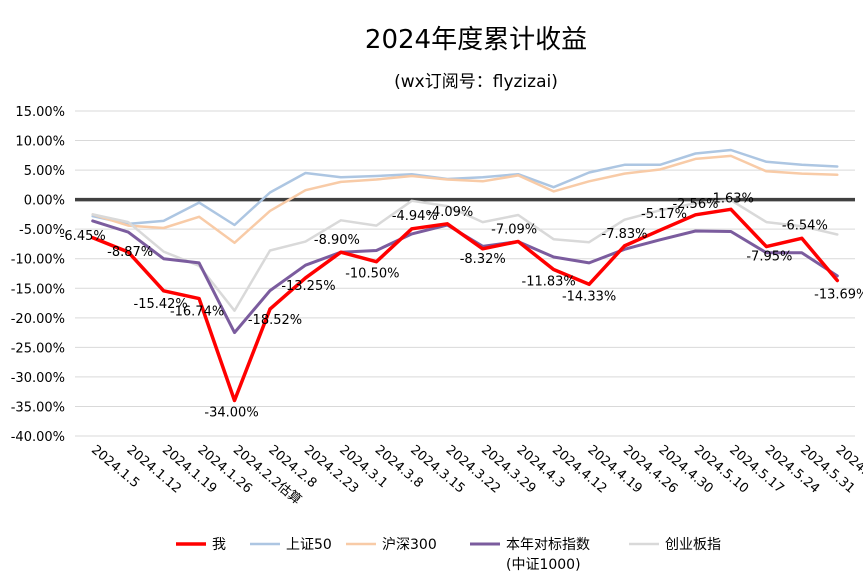 The height and width of the screenshot is (576, 863). What do you see at coordinates (695, 204) in the screenshot?
I see `data-label: -2.56%` at bounding box center [695, 204].